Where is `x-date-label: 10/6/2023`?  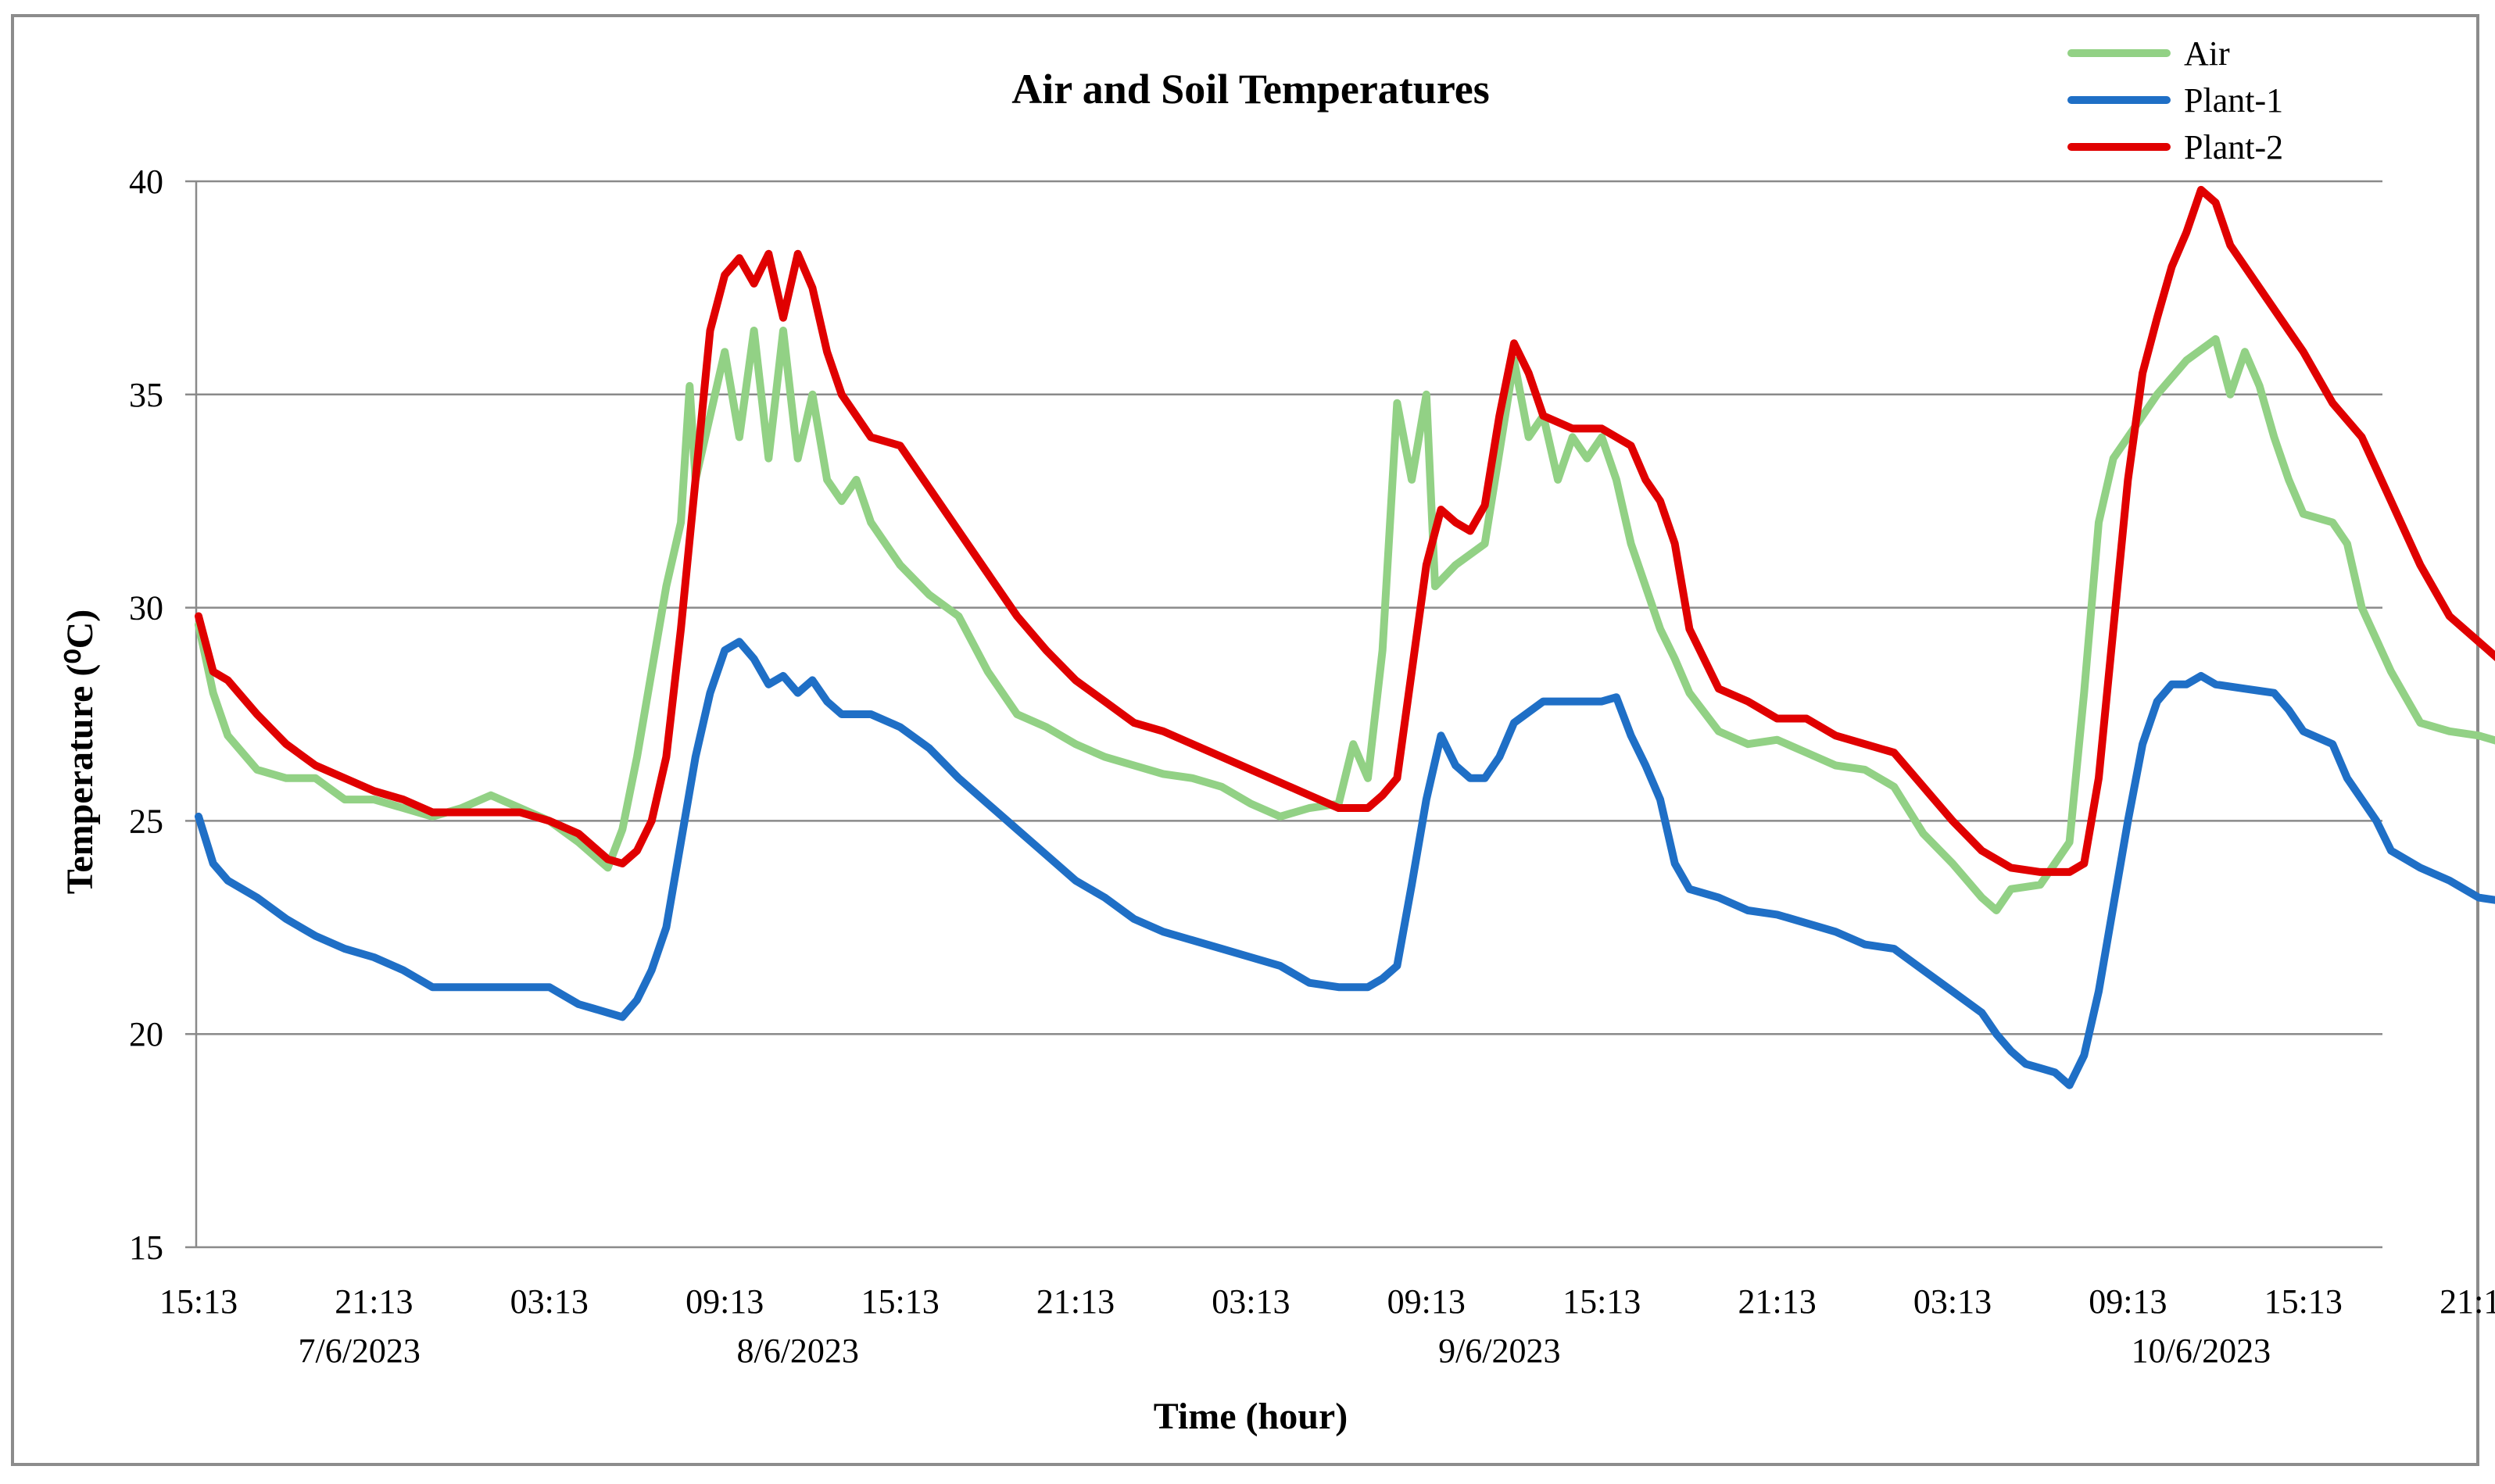 x-date-label: 10/6/2023 is located at coordinates (2201, 1351).